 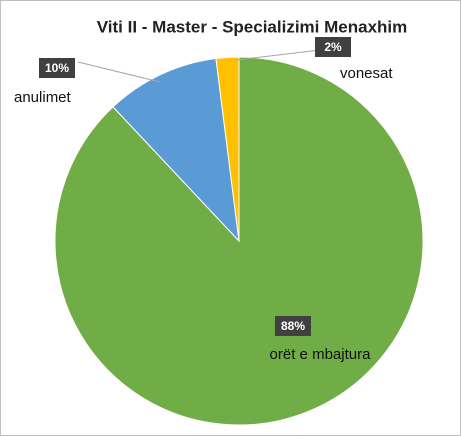 I want to click on value-label: 10%, so click(x=57, y=68).